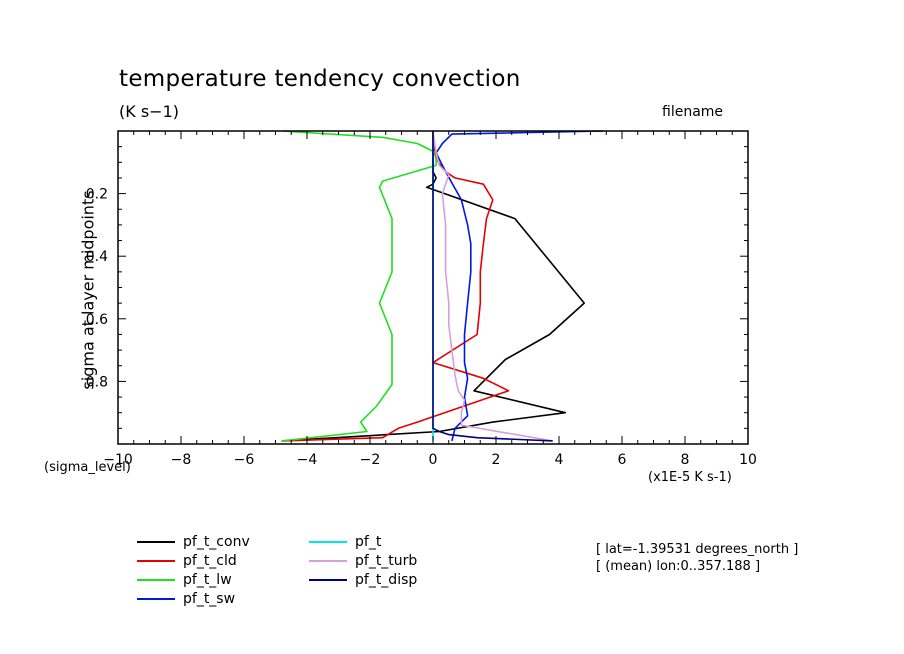 The image size is (904, 654). Describe the element at coordinates (181, 460) in the screenshot. I see `x-tick-label: −8` at that location.